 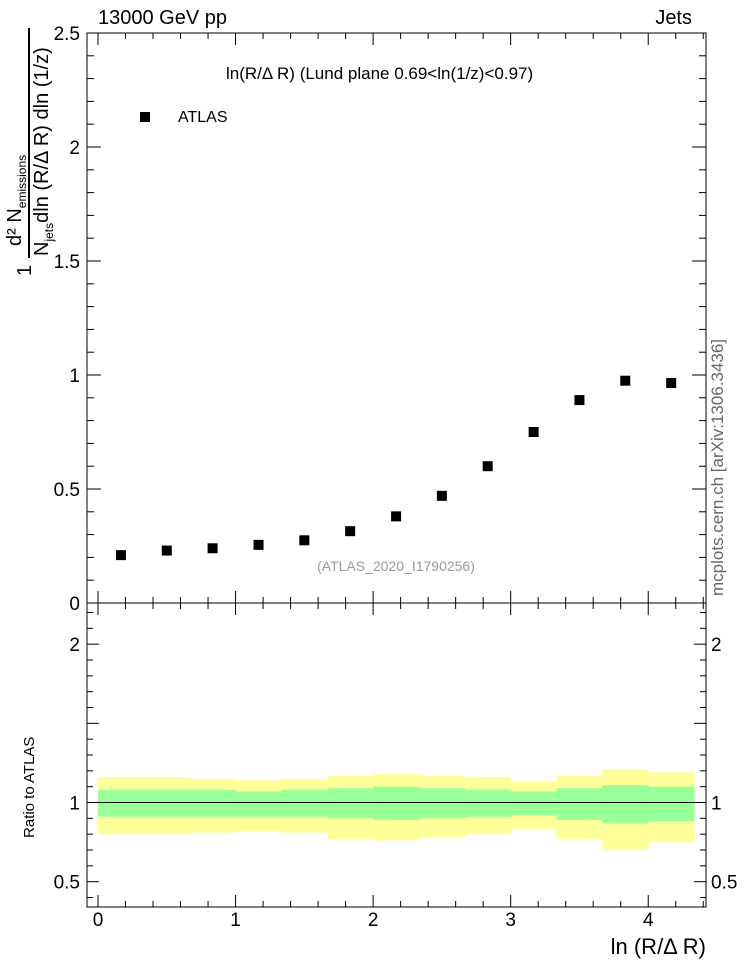 What do you see at coordinates (67, 883) in the screenshot?
I see `ratio-y-tick-label: 0.5` at bounding box center [67, 883].